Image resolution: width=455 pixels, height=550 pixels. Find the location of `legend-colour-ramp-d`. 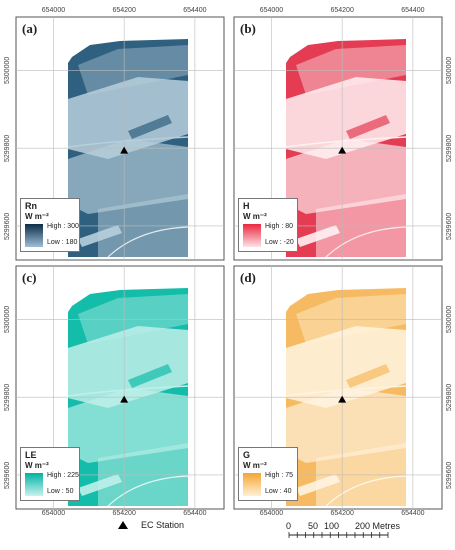

legend-colour-ramp-d is located at coordinates (252, 484).